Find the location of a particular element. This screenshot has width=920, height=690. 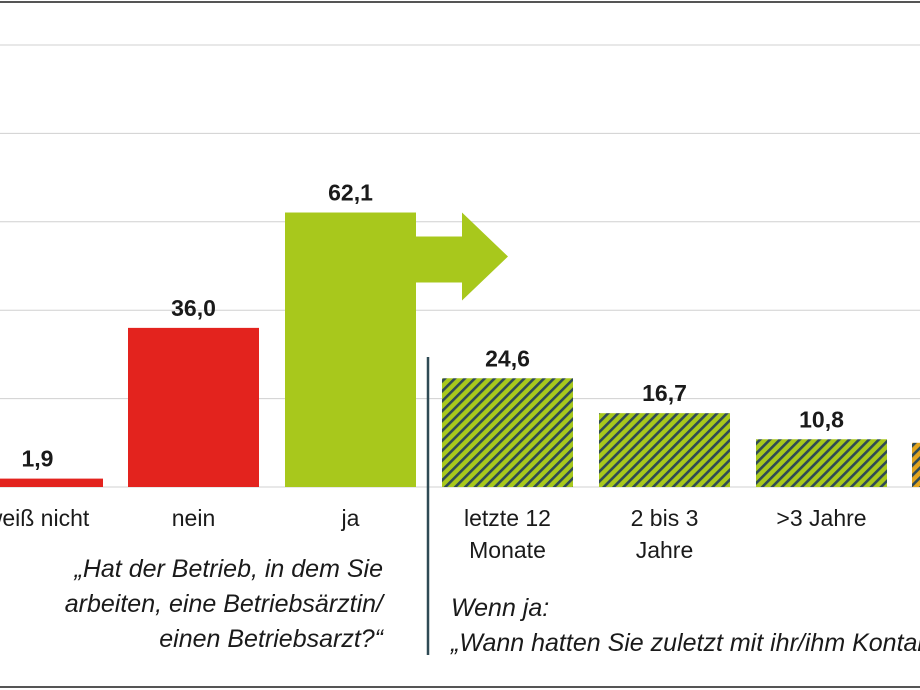

right-value-label-2: 10,8 is located at coordinates (821, 419).